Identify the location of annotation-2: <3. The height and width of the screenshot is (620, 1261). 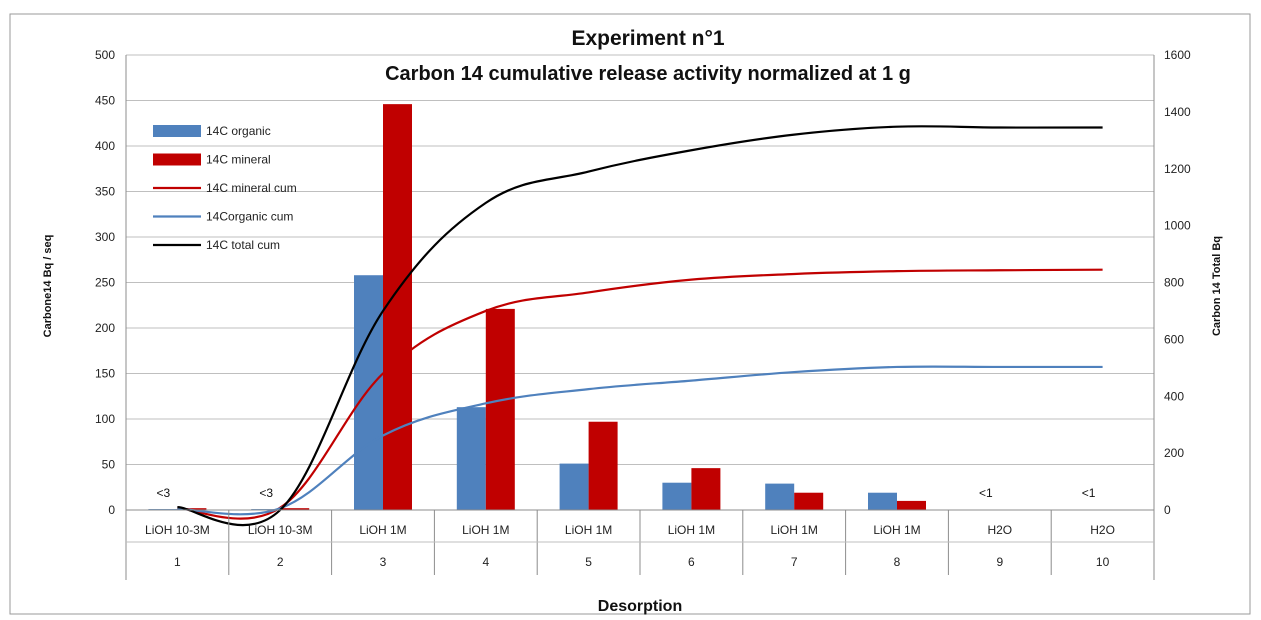
(266, 493).